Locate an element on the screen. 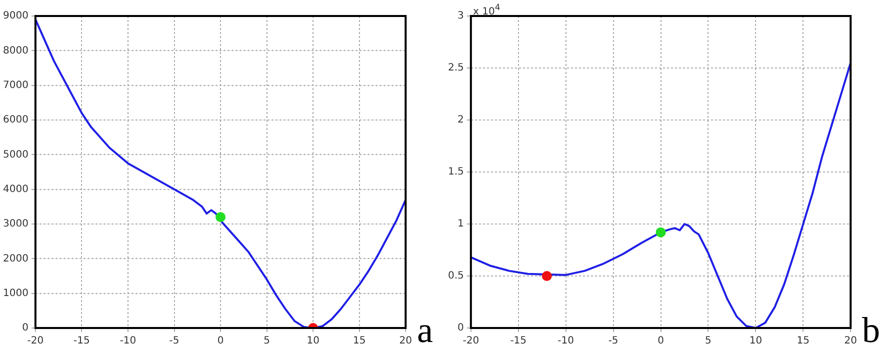 This screenshot has height=354, width=890. y-tick-label: 7000 is located at coordinates (15, 85).